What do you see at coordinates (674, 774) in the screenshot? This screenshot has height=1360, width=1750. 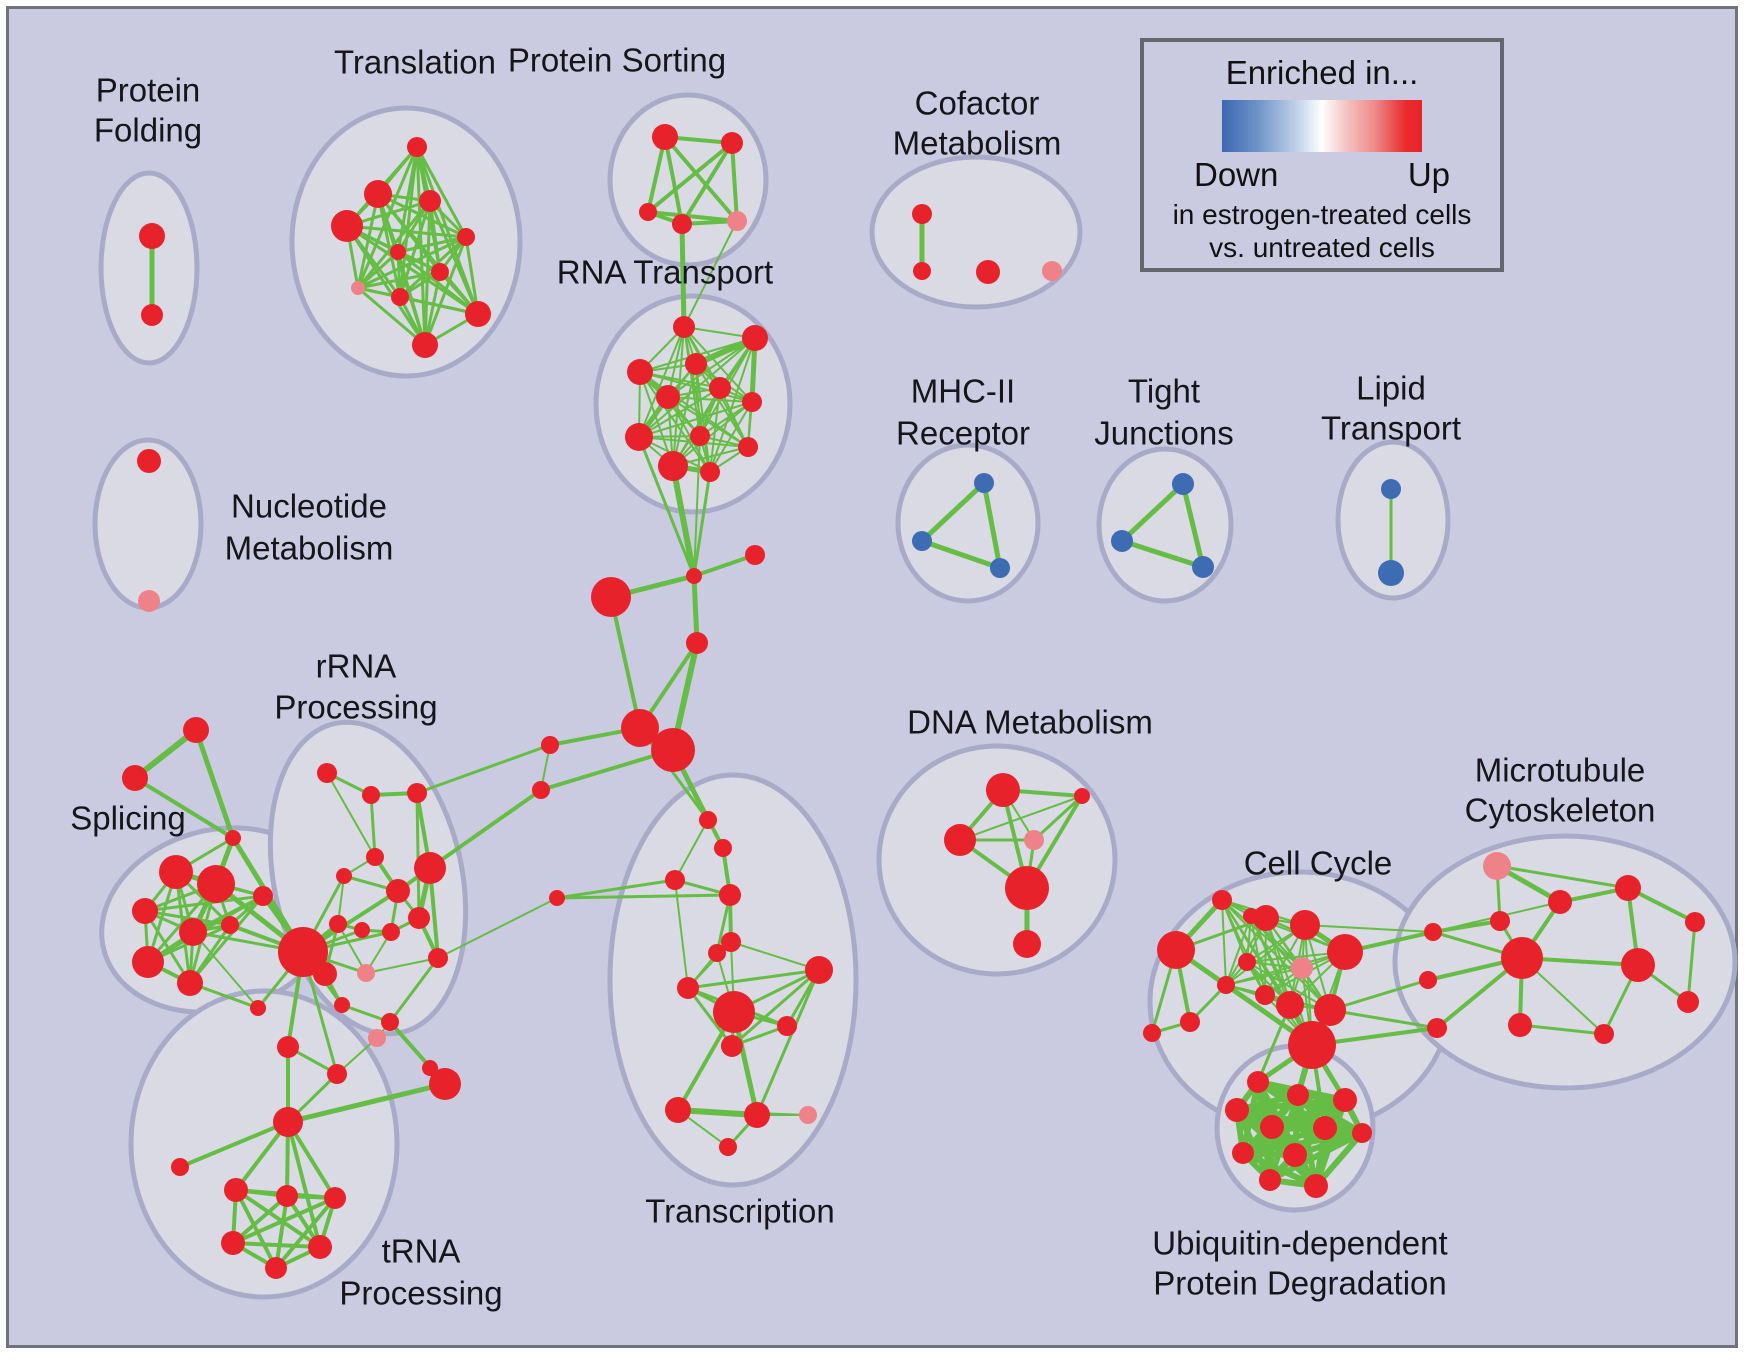 I see `edge-h1-c1` at bounding box center [674, 774].